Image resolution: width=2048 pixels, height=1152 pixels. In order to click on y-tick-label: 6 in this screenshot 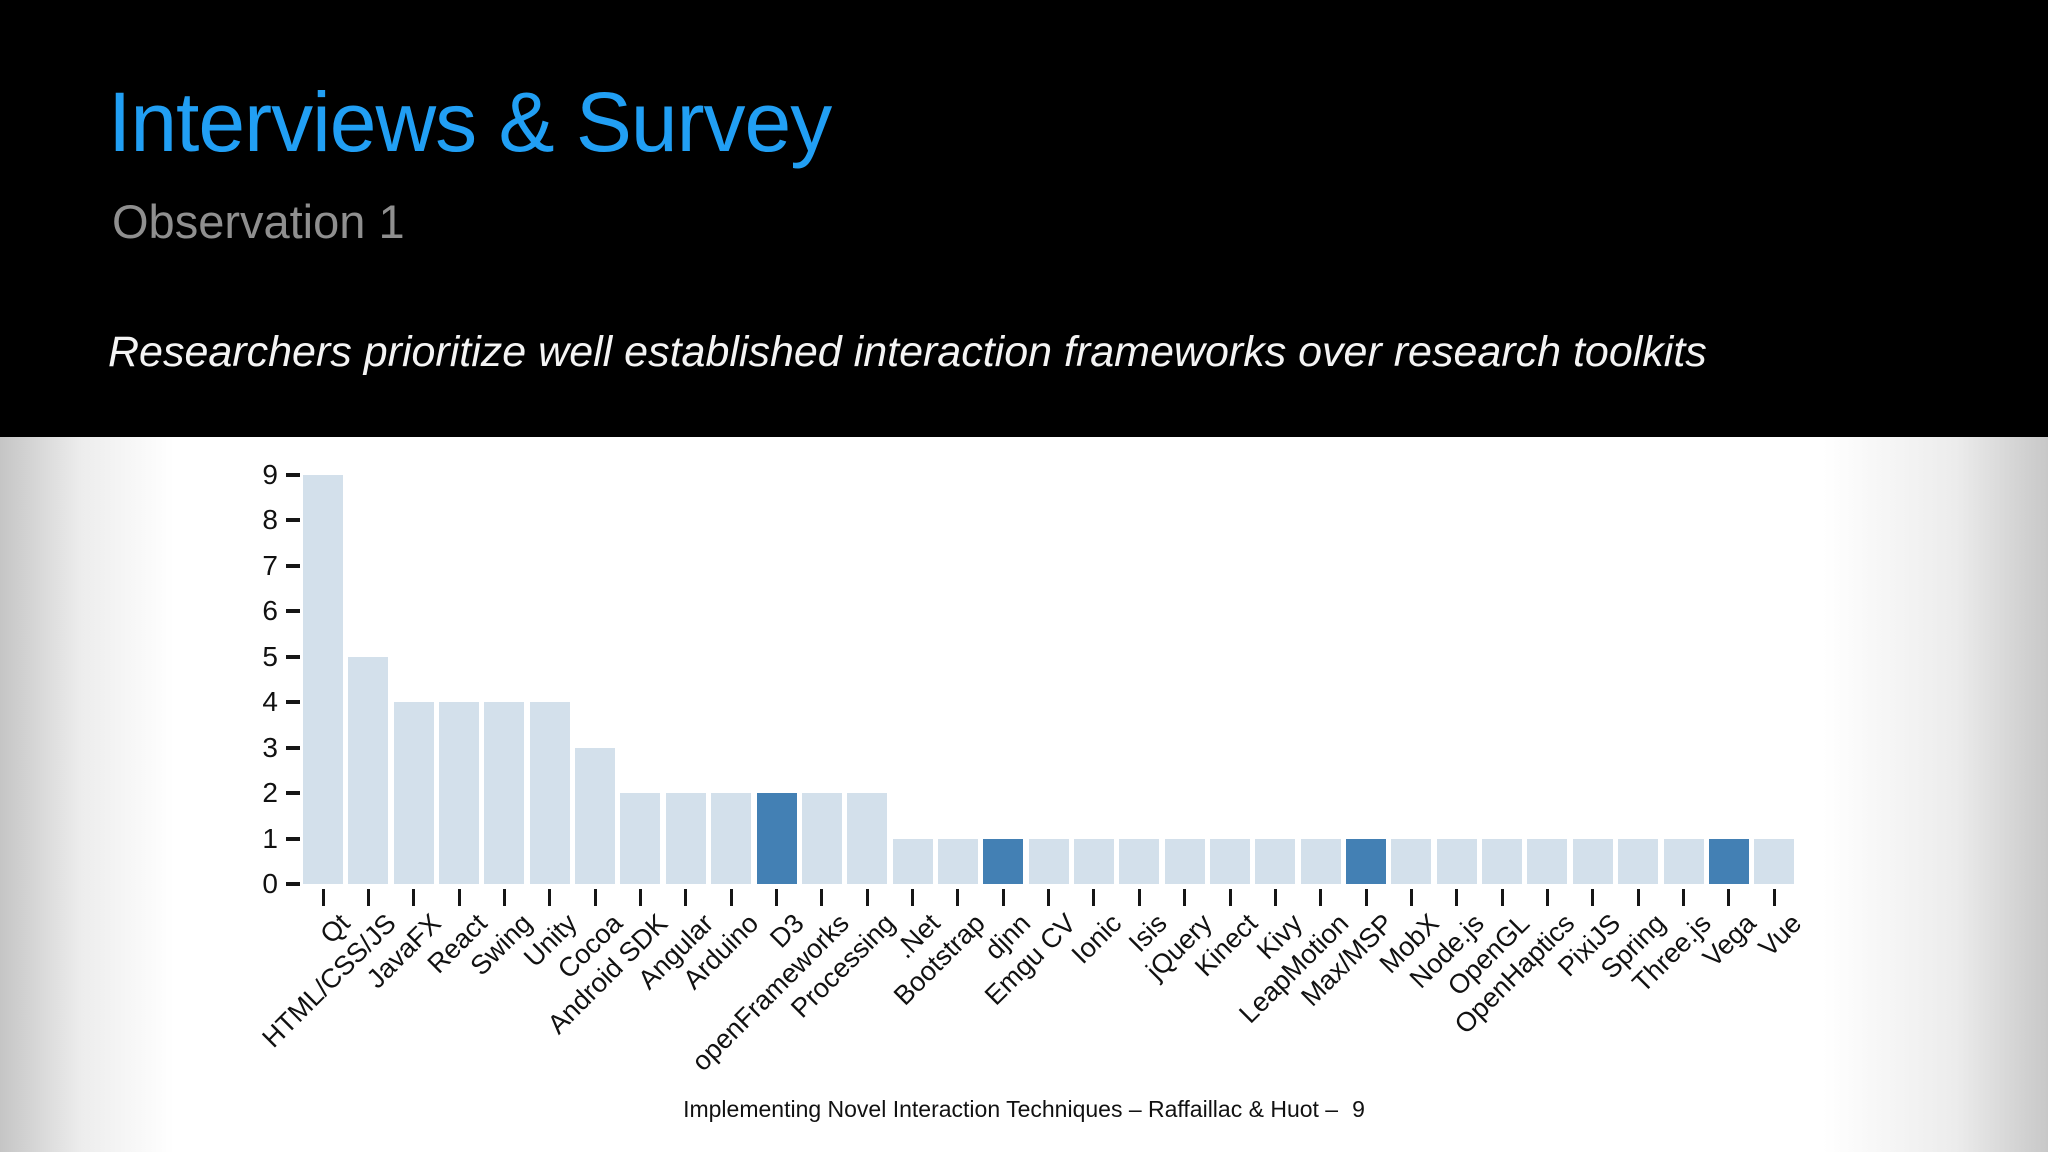, I will do `click(270, 611)`.